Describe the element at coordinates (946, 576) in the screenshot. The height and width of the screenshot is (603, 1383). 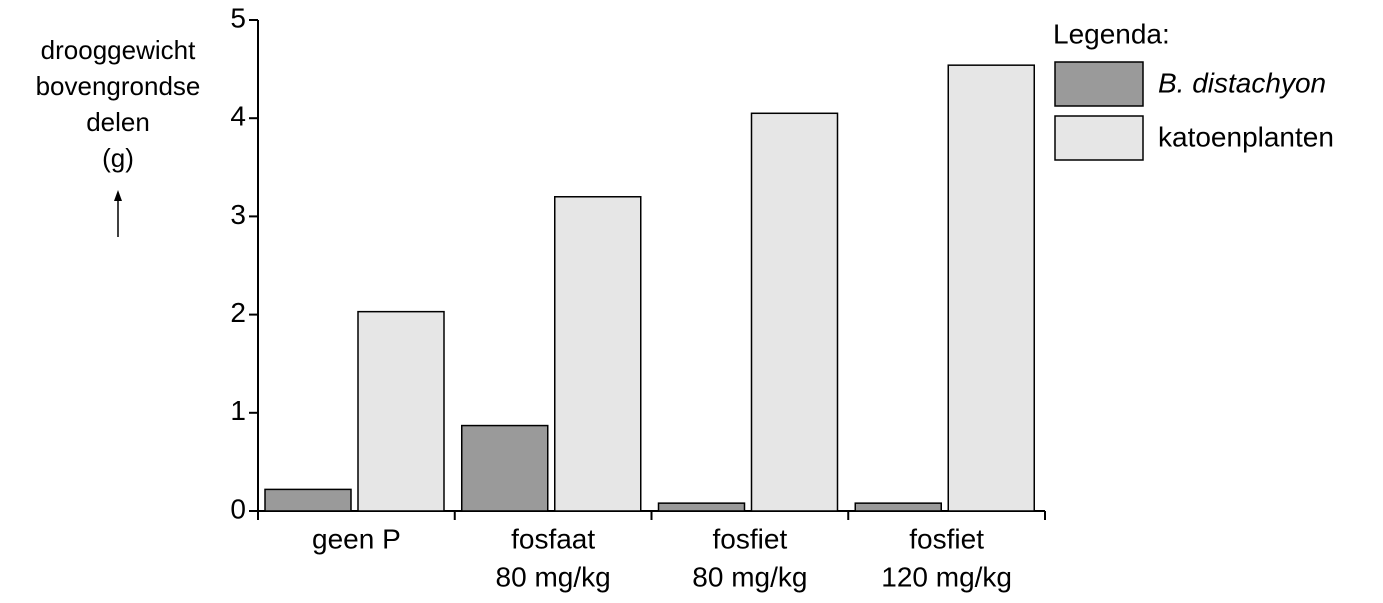
I see `x-tick-label: 120 mg/kg` at that location.